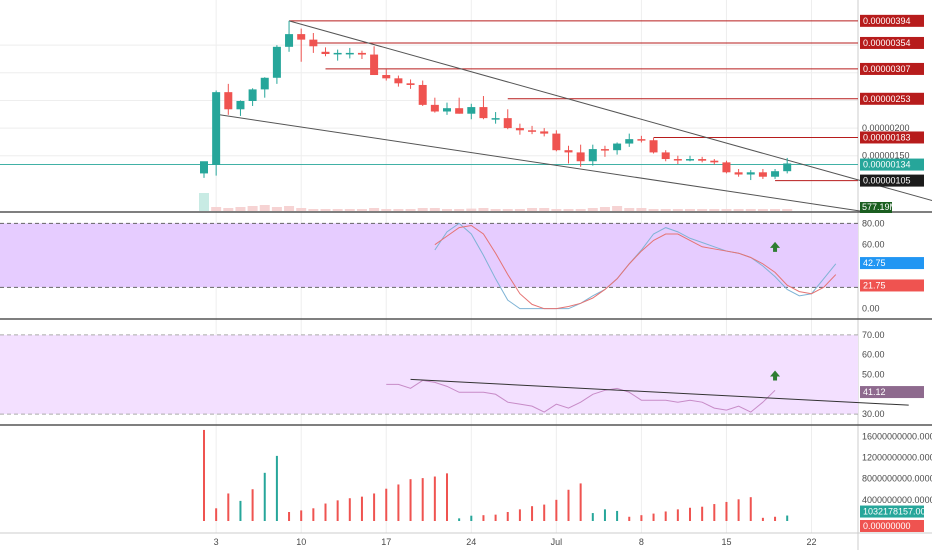 This screenshot has width=932, height=550. What do you see at coordinates (454, 374) in the screenshot?
I see `rsi-panel` at bounding box center [454, 374].